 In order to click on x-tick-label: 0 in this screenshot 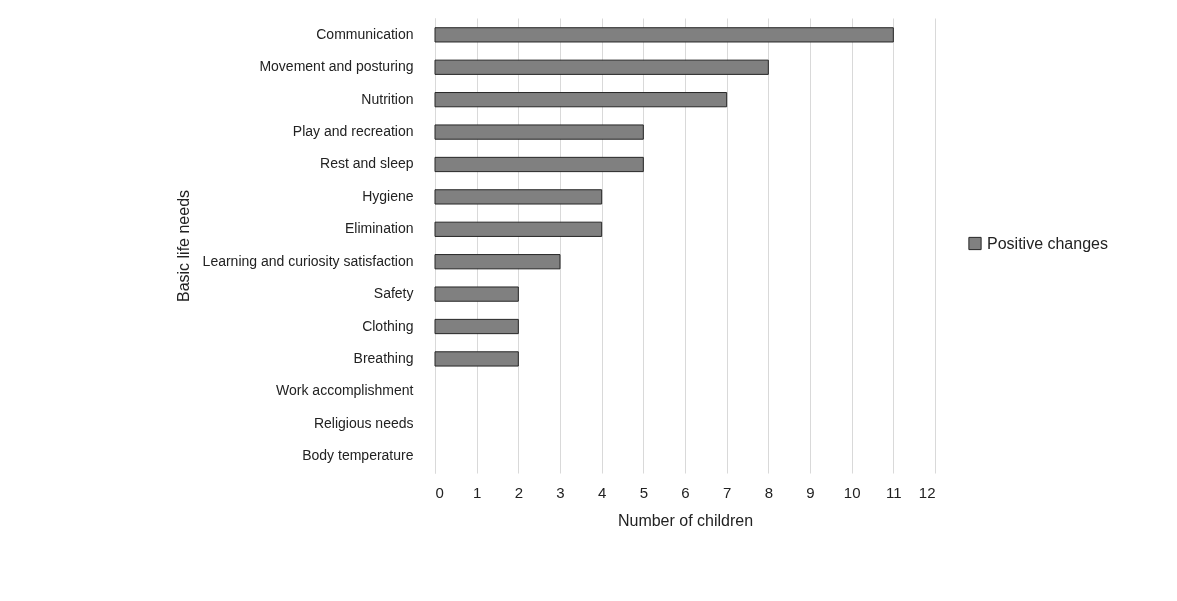, I will do `click(439, 492)`.